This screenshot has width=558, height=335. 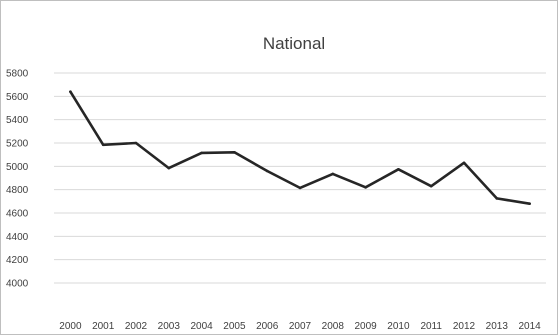 I want to click on x-tick-label: 2014, so click(x=529, y=326).